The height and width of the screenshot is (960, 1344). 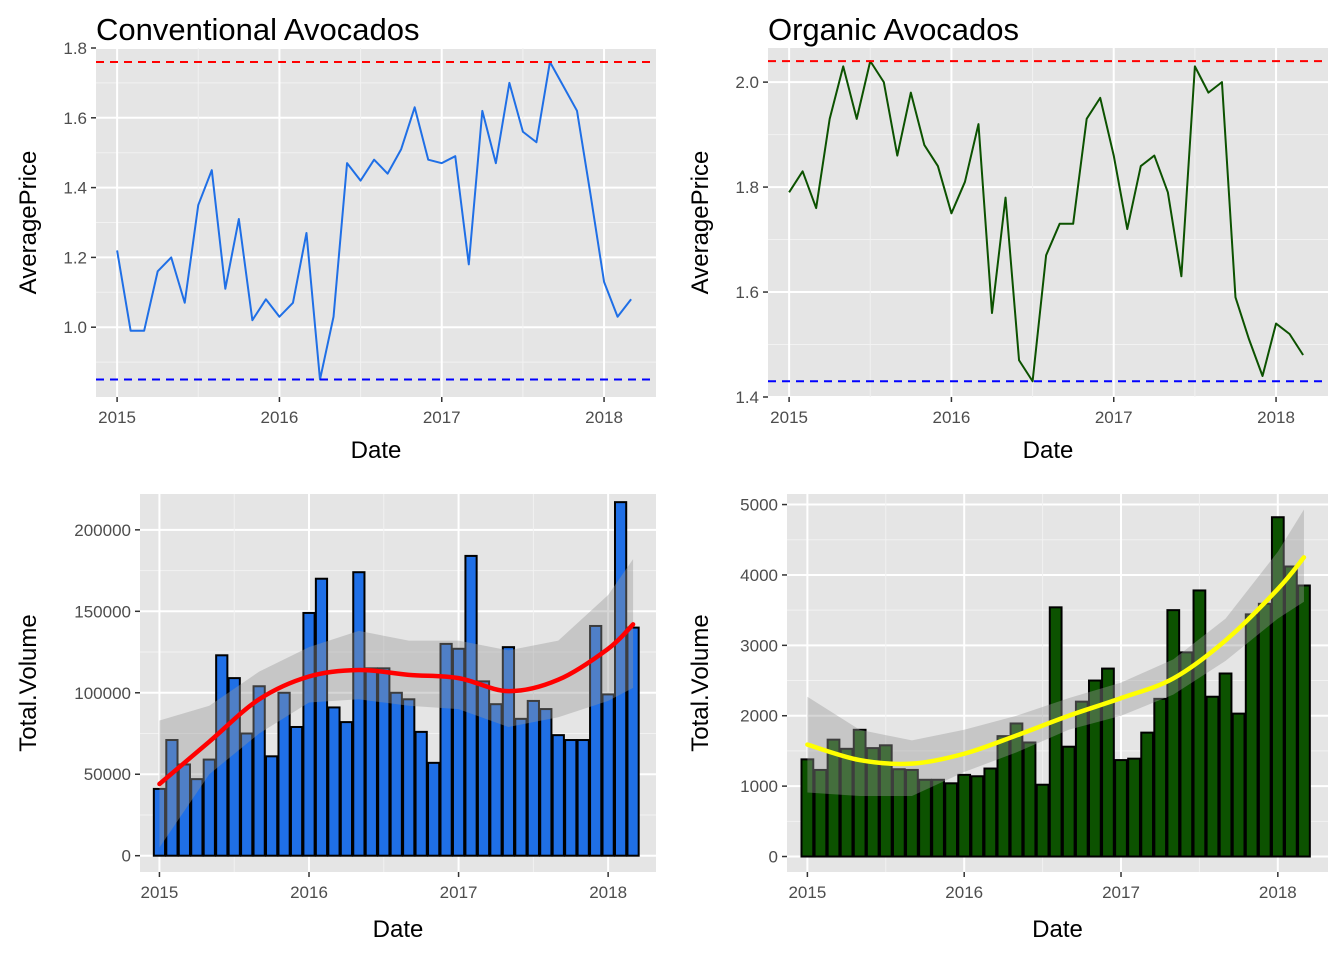 I want to click on panel-title: Organic Avocados, so click(x=893, y=29).